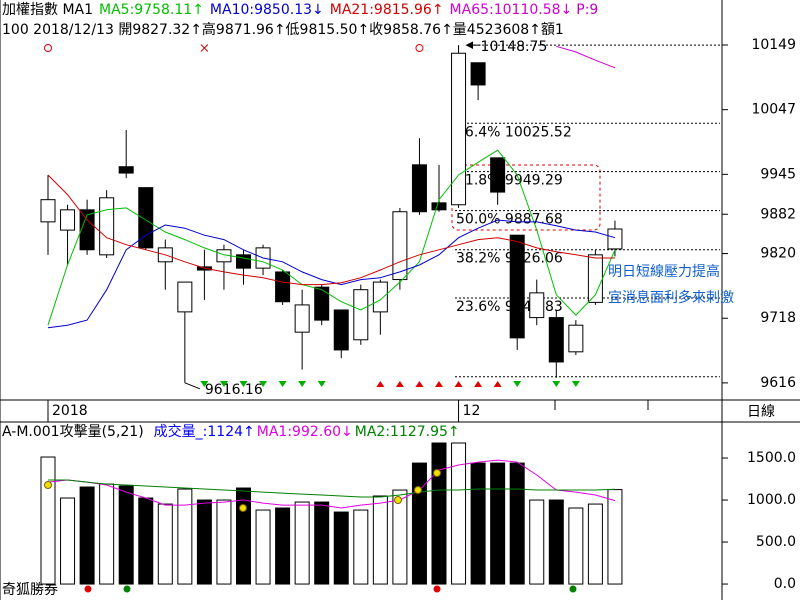 The image size is (800, 600). Describe the element at coordinates (73, 431) in the screenshot. I see `panel-title: A-M.001攻擊量(5,21)` at that location.